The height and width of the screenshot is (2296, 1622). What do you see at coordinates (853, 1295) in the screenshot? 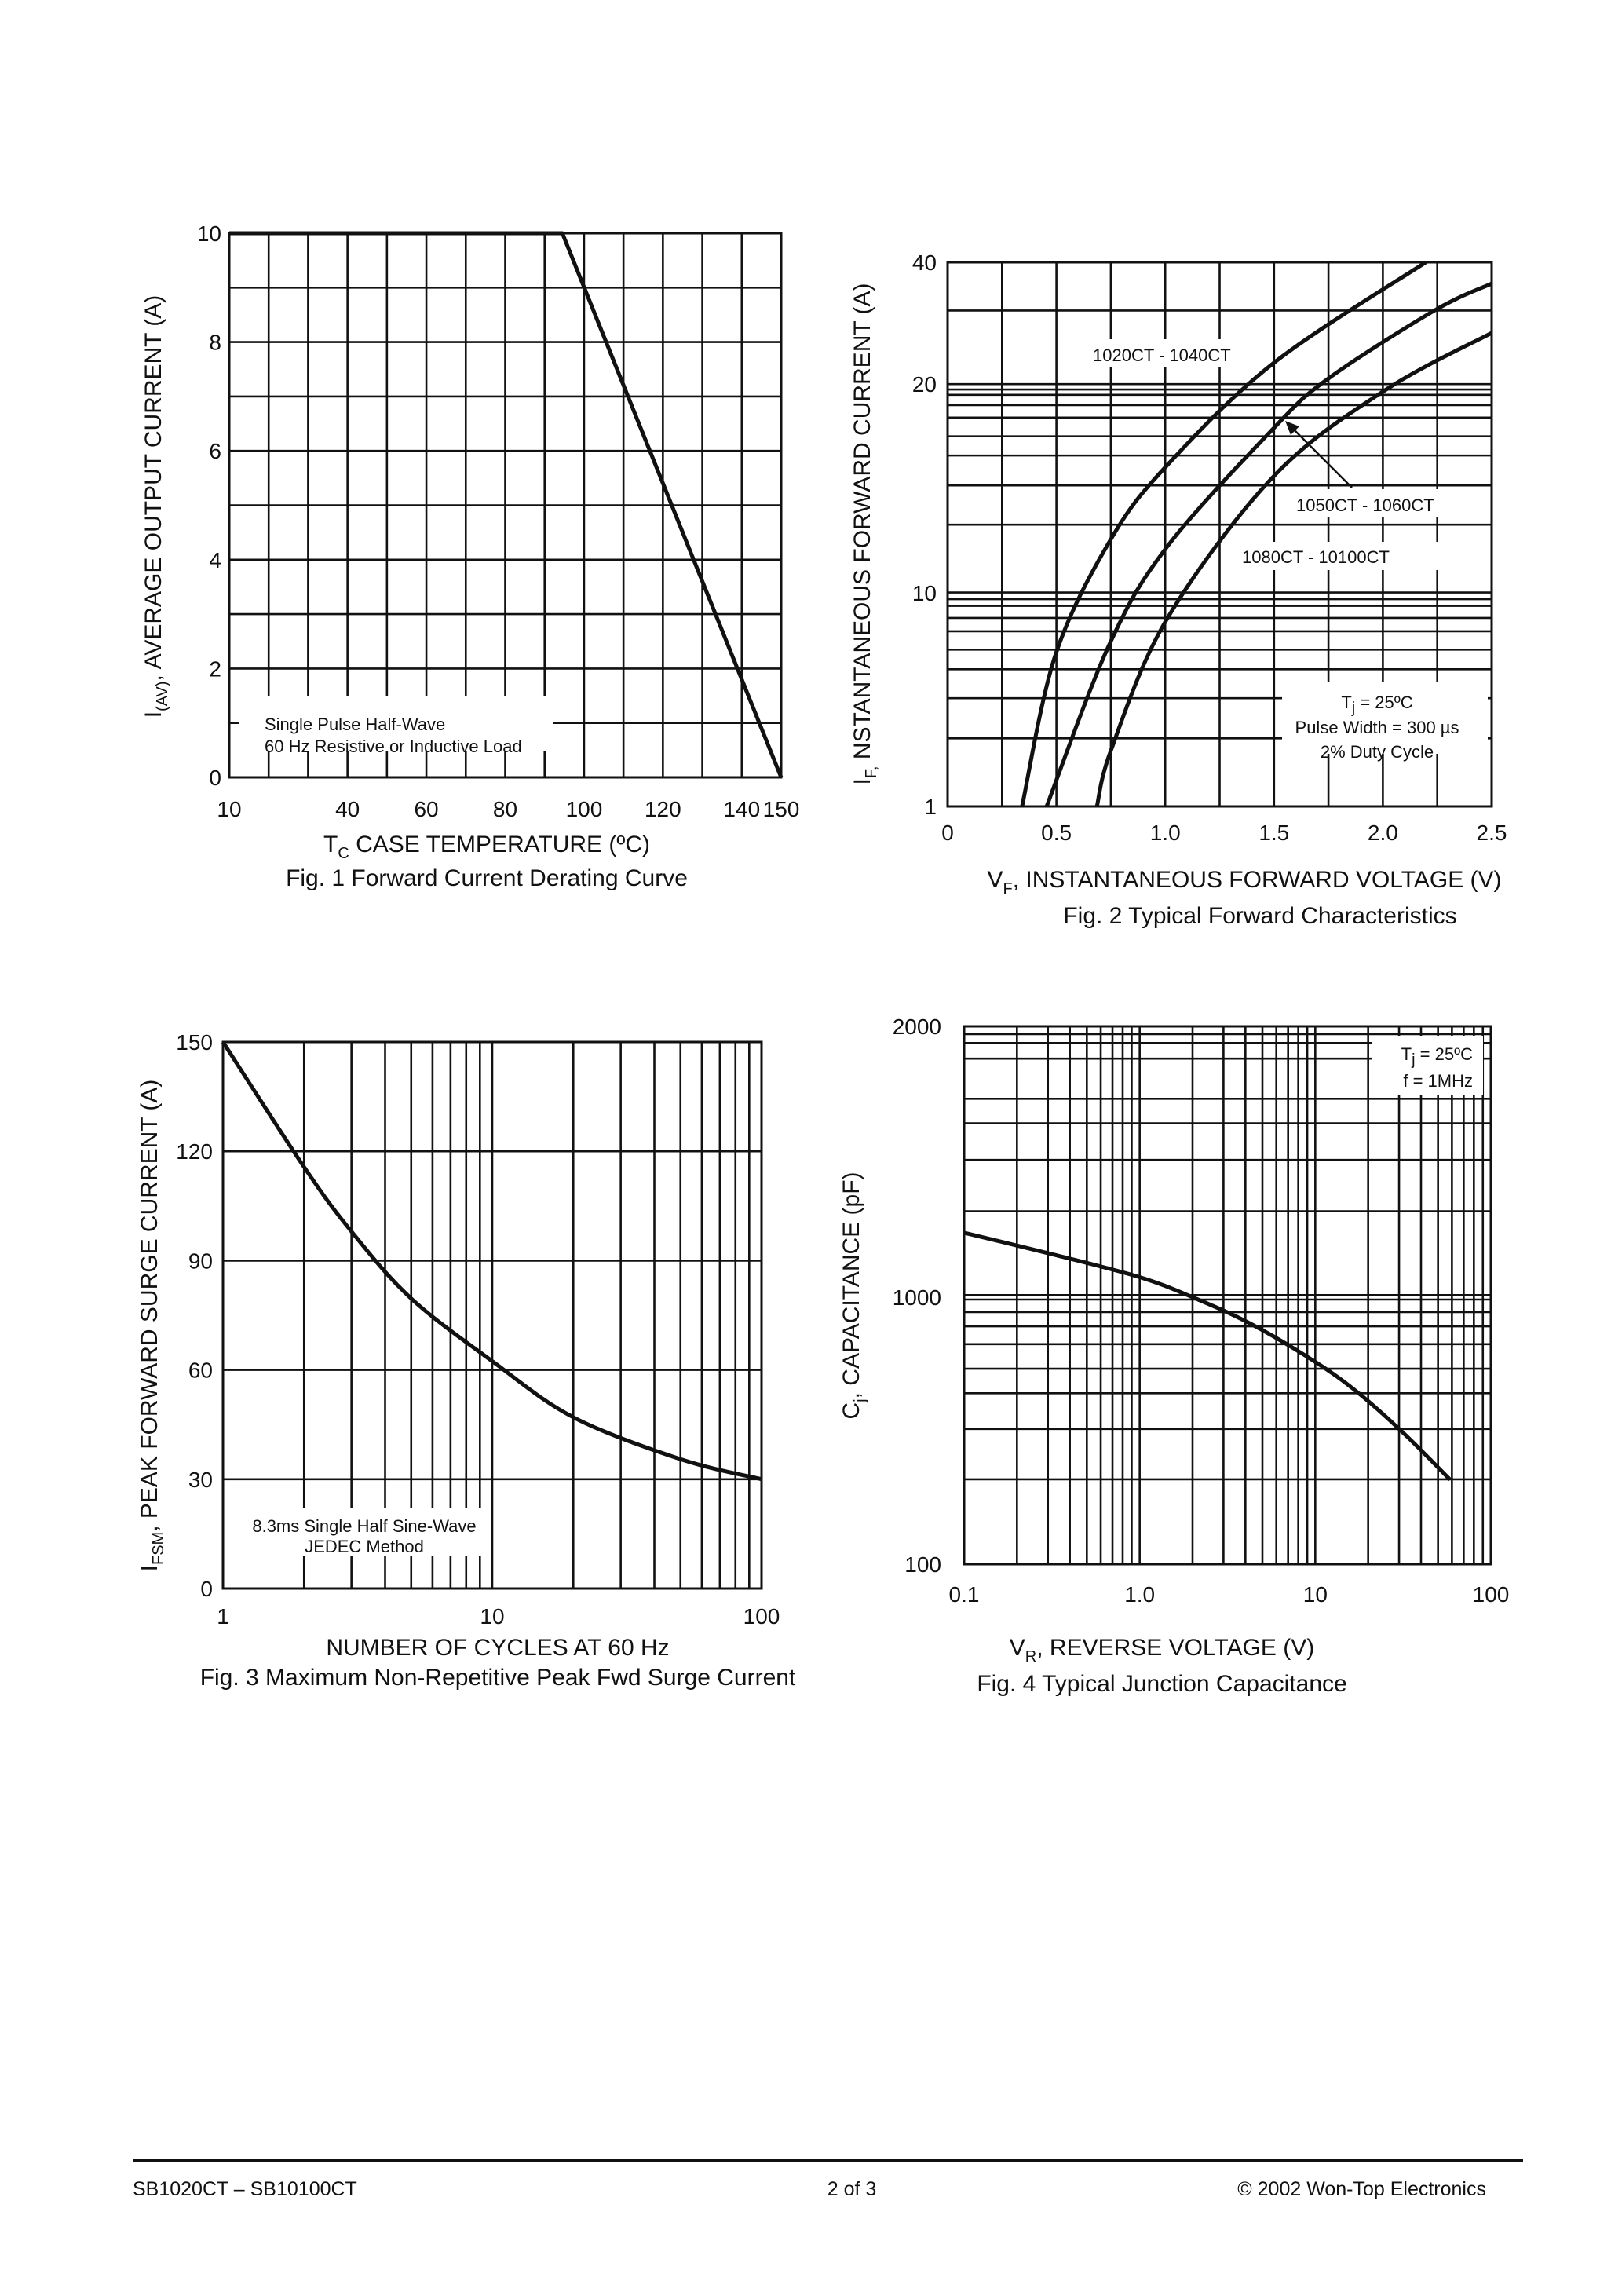
I see `fig4-ylabel: Cj, CAPACITANCE (pF)` at bounding box center [853, 1295].